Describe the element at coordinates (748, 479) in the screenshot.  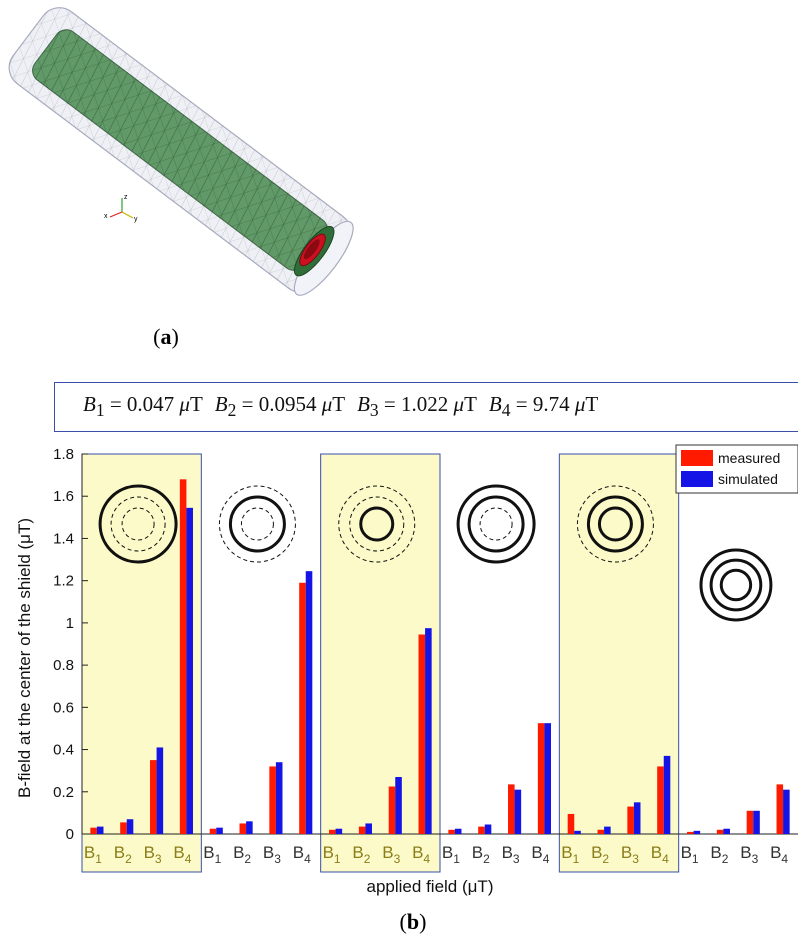
I see `legend-label-simulated: simulated` at that location.